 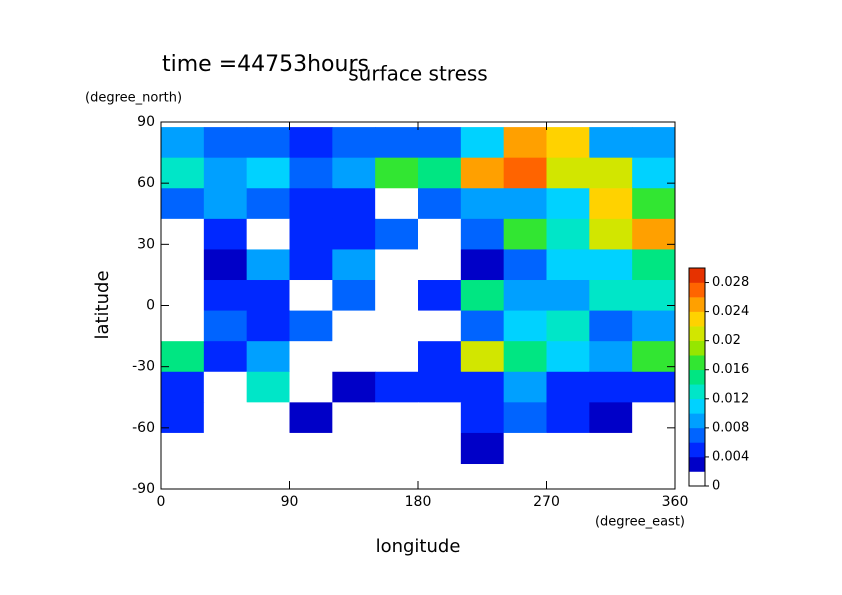 What do you see at coordinates (730, 427) in the screenshot?
I see `colorbar-tick-label: 0.008` at bounding box center [730, 427].